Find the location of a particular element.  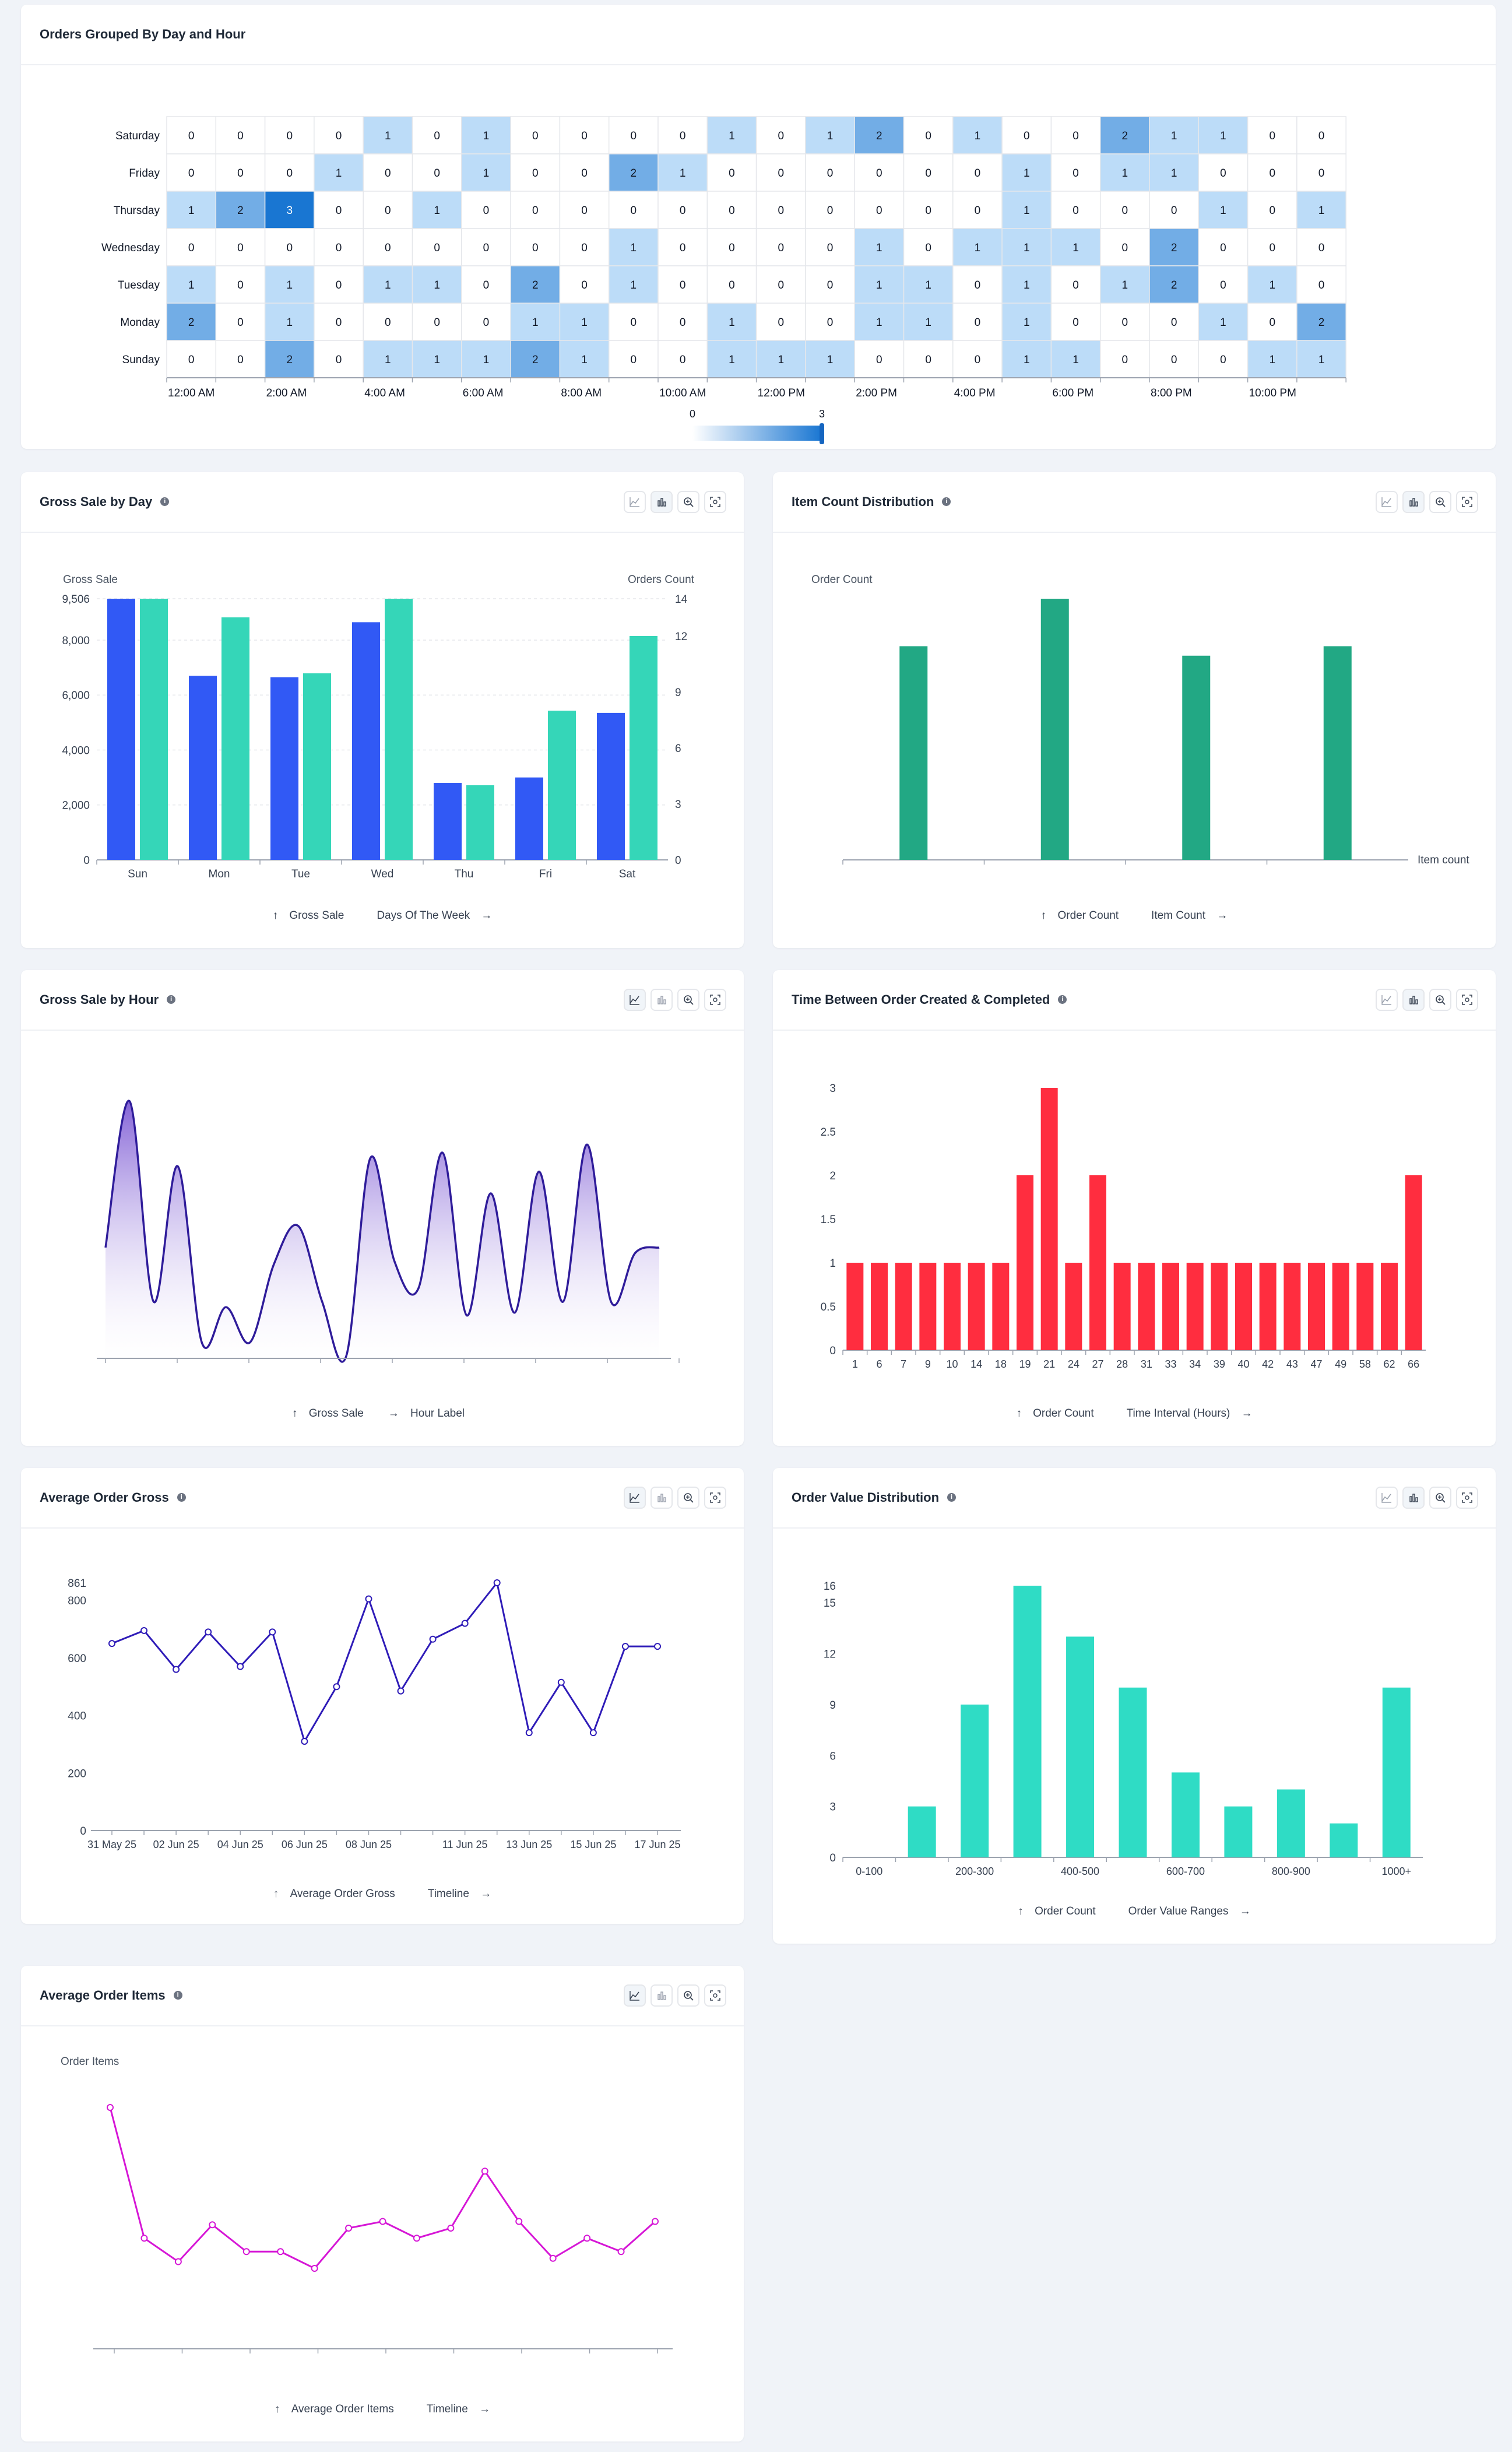

gross-sale-by-hour-chart is located at coordinates (388, 1231).